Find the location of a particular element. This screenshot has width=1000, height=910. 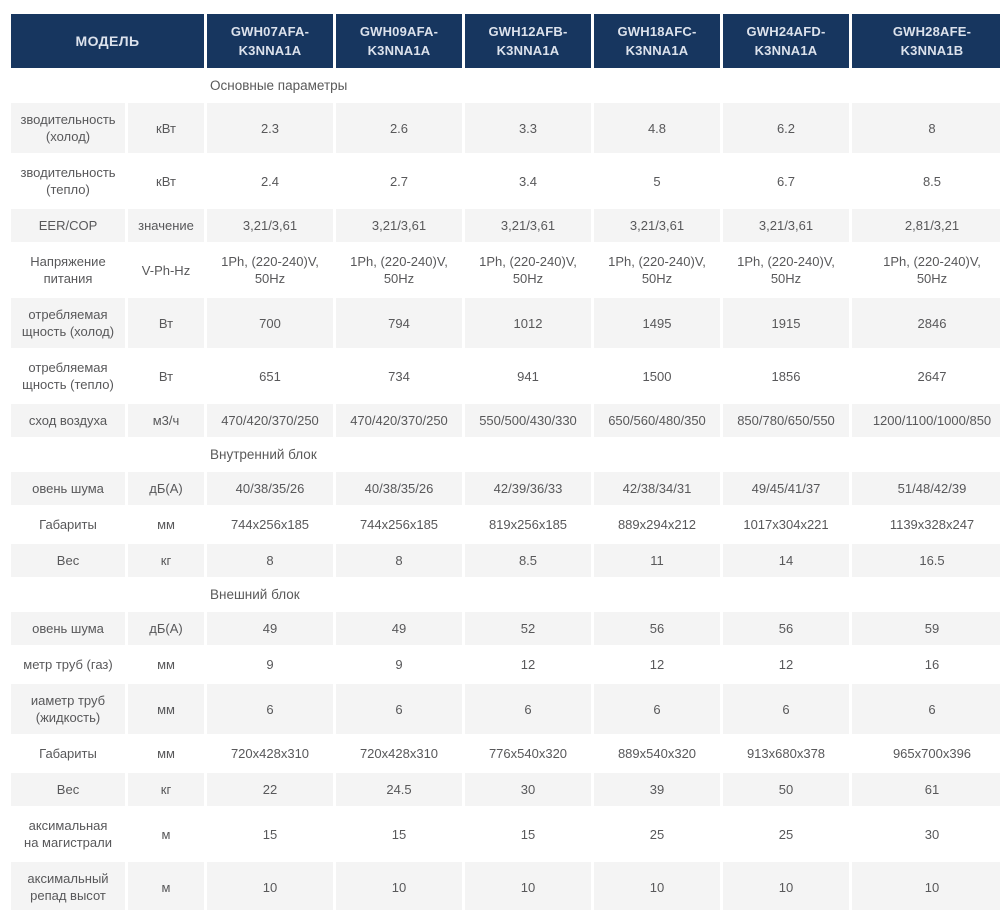

value-cell: 819x256x185 is located at coordinates (528, 524).